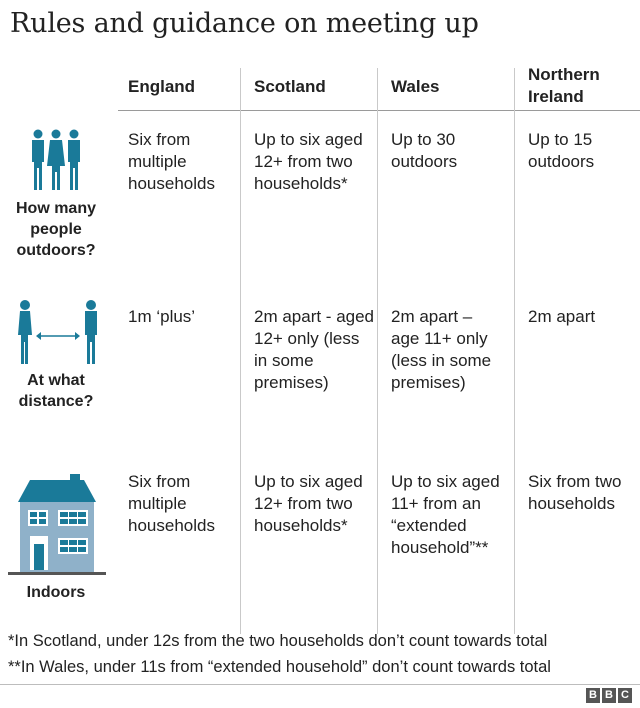 The width and height of the screenshot is (640, 708). What do you see at coordinates (415, 86) in the screenshot?
I see `col-header-wales: Wales` at bounding box center [415, 86].